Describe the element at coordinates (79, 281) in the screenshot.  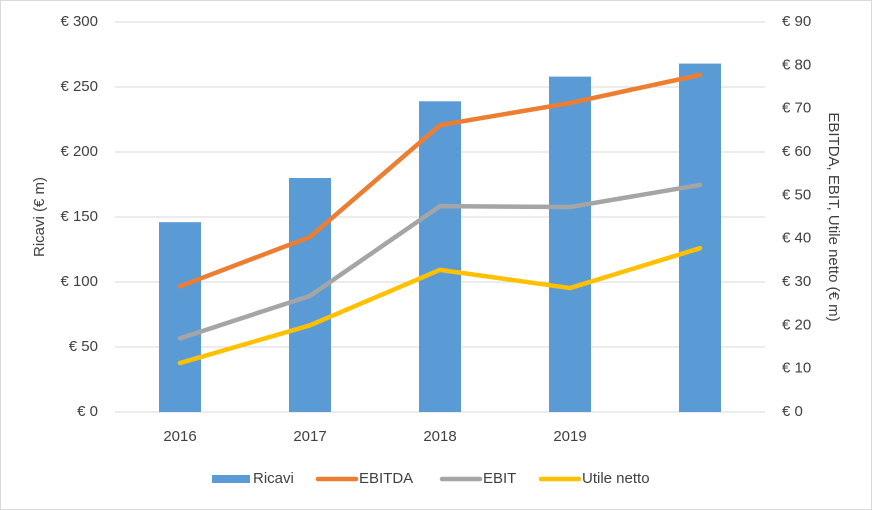
I see `y-tick-label: € 100` at that location.